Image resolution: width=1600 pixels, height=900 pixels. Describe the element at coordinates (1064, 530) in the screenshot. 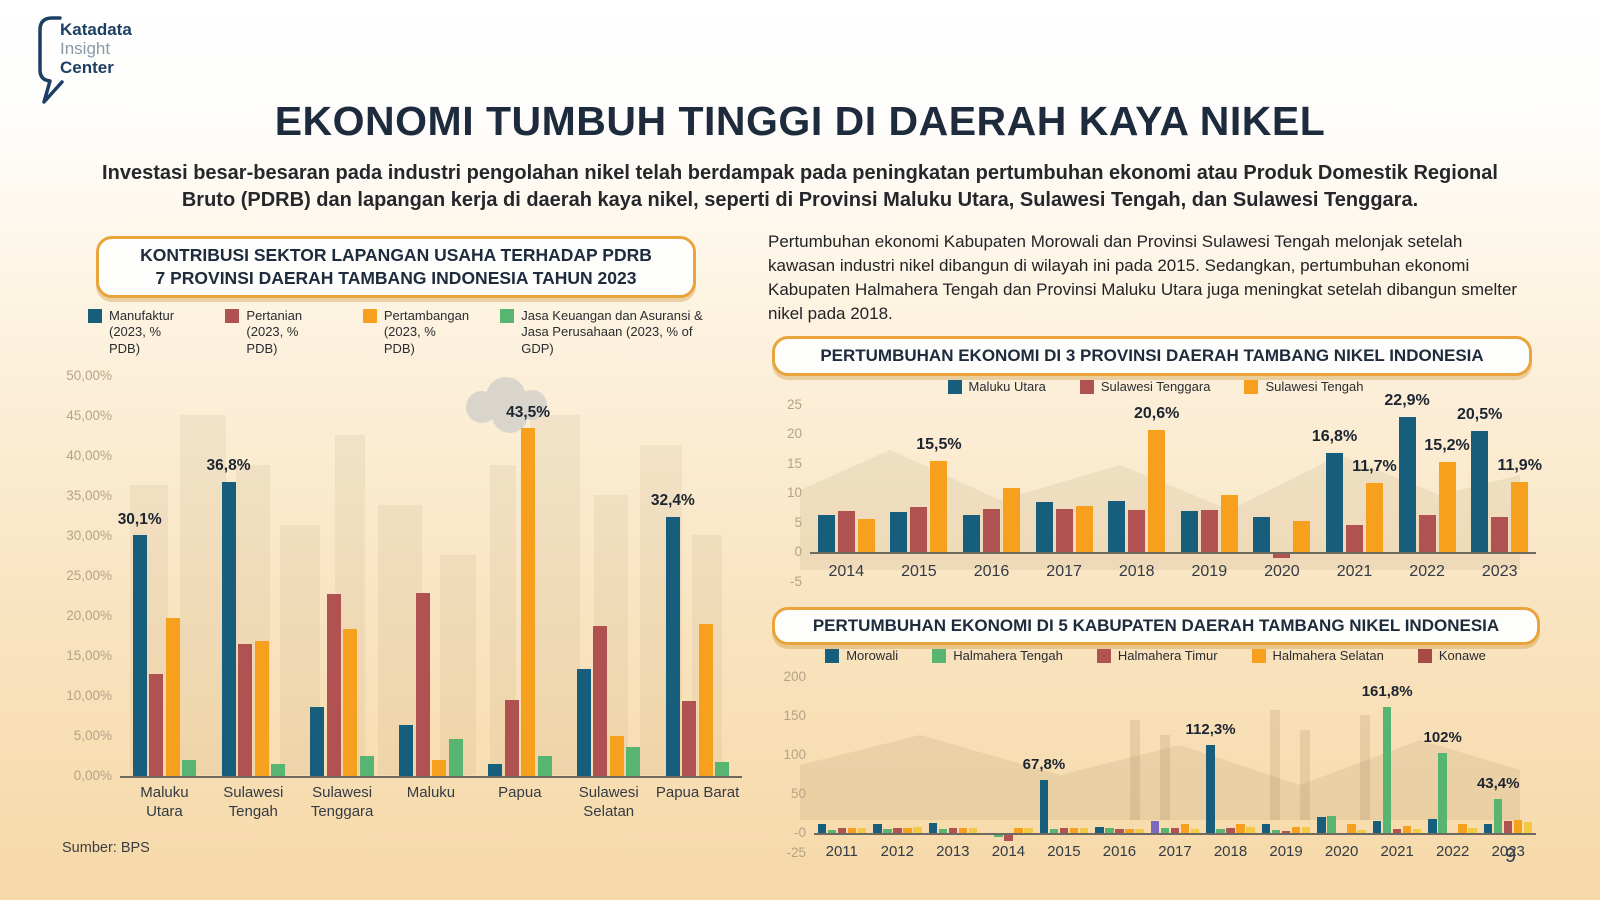

I see `bar-sulawesi-tenggara-2017` at that location.